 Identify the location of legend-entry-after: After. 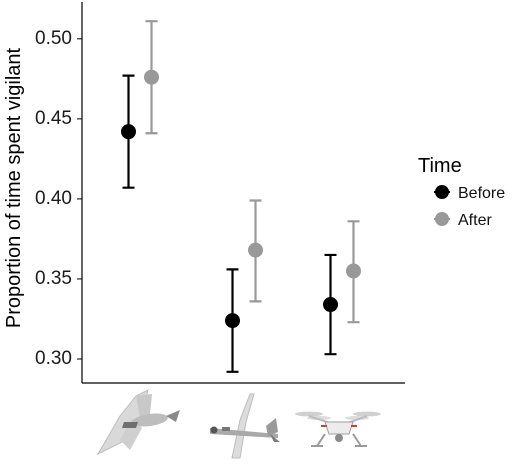
(463, 220).